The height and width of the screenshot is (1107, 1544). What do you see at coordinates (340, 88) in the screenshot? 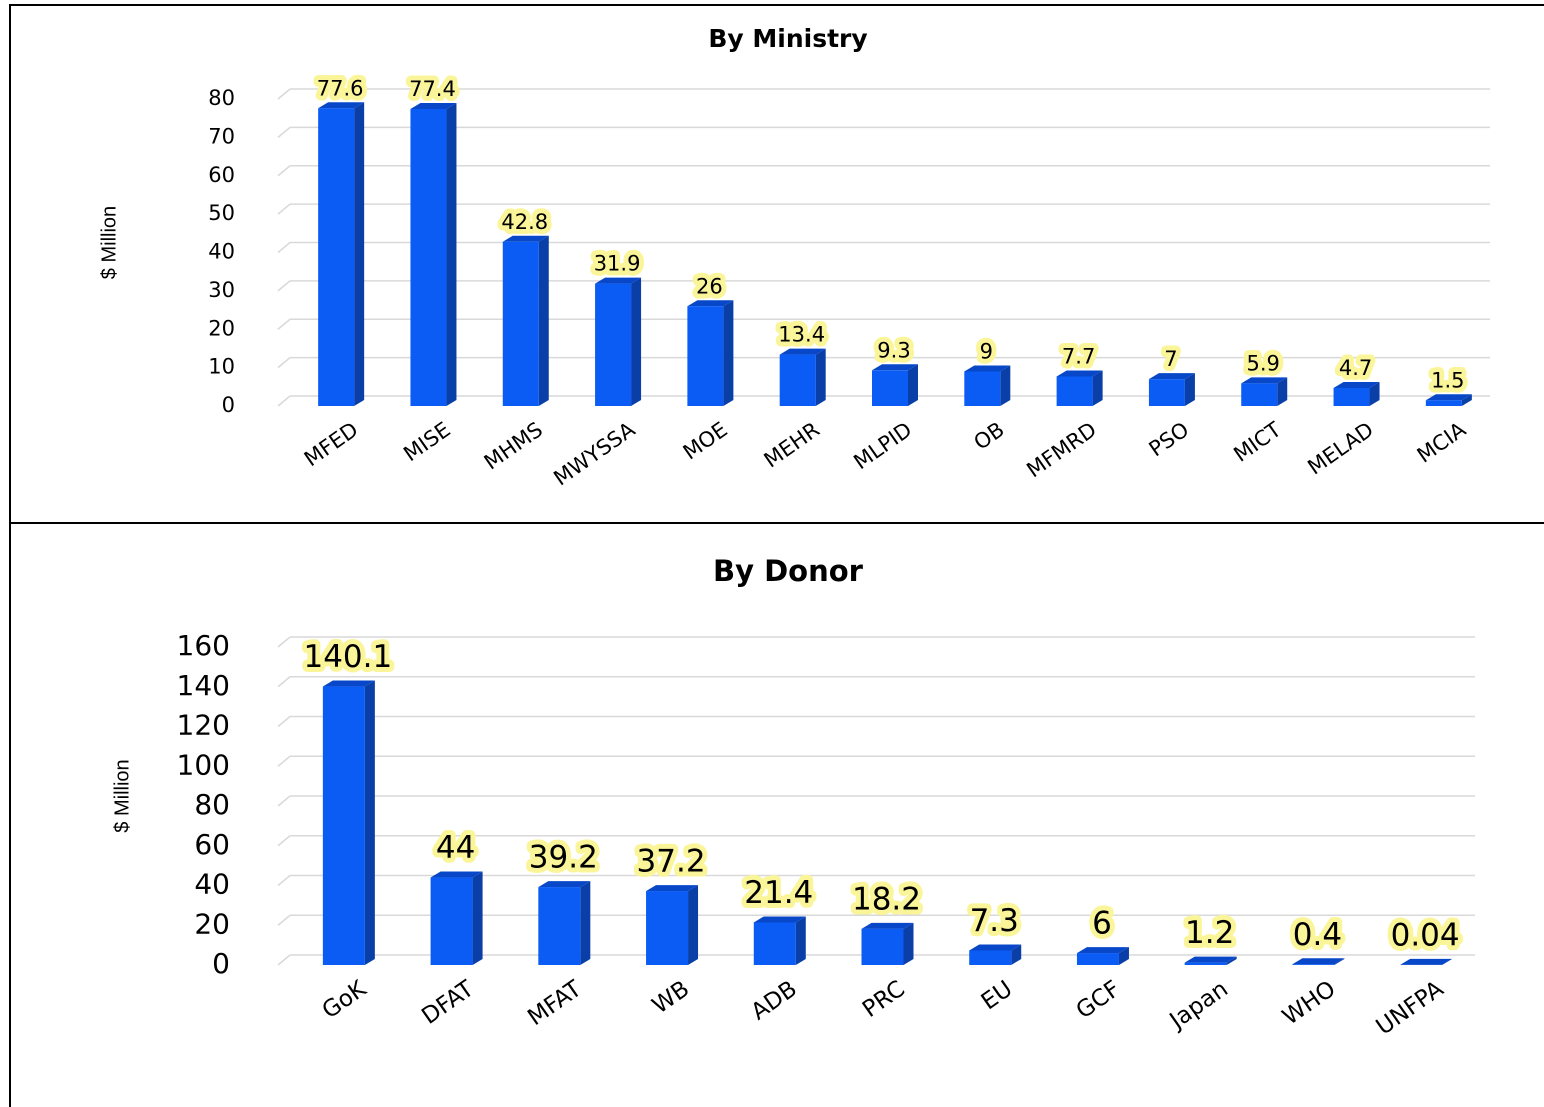
I see `data-label: 77.6` at bounding box center [340, 88].